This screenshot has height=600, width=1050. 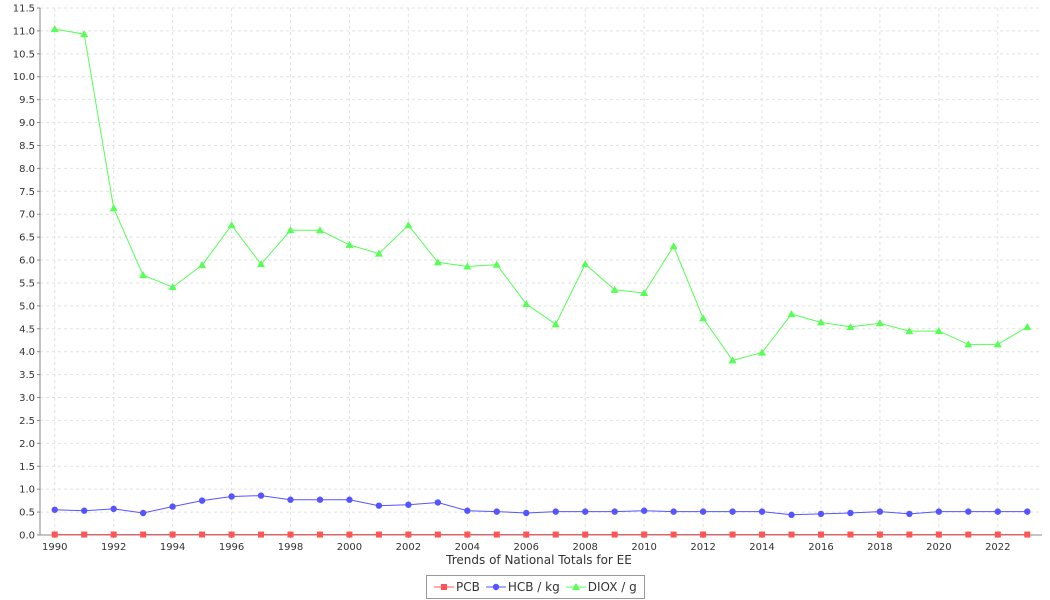 I want to click on y-tick-label: 3.0, so click(x=27, y=398).